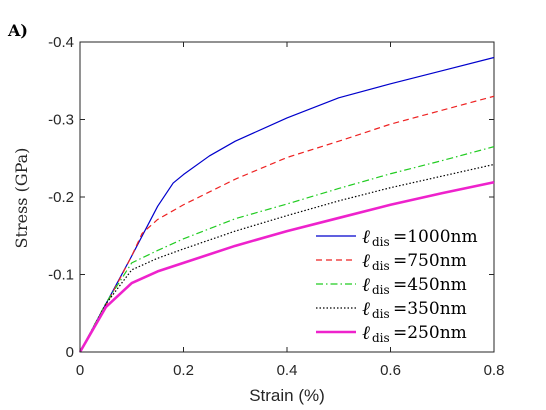 This screenshot has height=410, width=546. I want to click on x-tick-label: 0.2, so click(183, 370).